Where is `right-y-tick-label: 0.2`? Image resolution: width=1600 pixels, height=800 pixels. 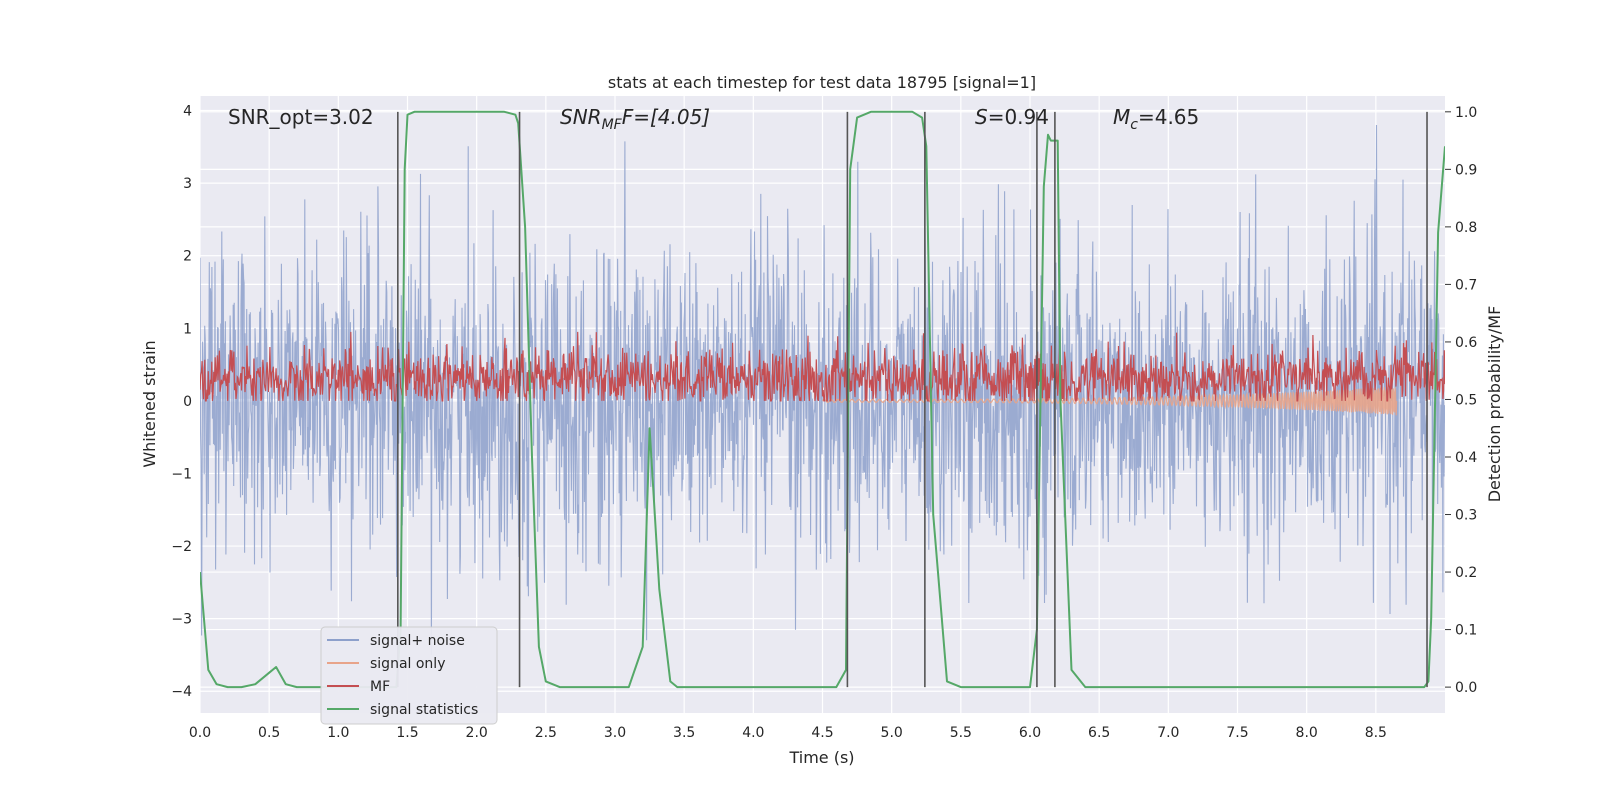 right-y-tick-label: 0.2 is located at coordinates (1466, 573).